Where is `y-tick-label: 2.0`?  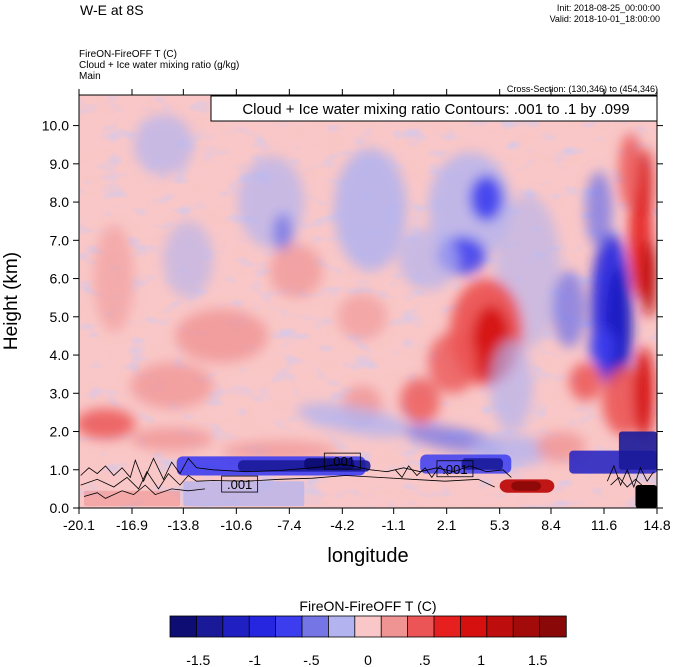 y-tick-label: 2.0 is located at coordinates (60, 432).